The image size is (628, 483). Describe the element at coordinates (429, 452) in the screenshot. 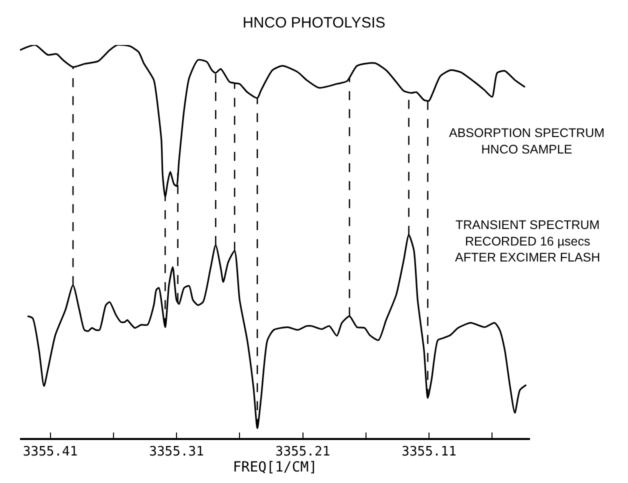

I see `x-tick-label: 3355.11` at that location.